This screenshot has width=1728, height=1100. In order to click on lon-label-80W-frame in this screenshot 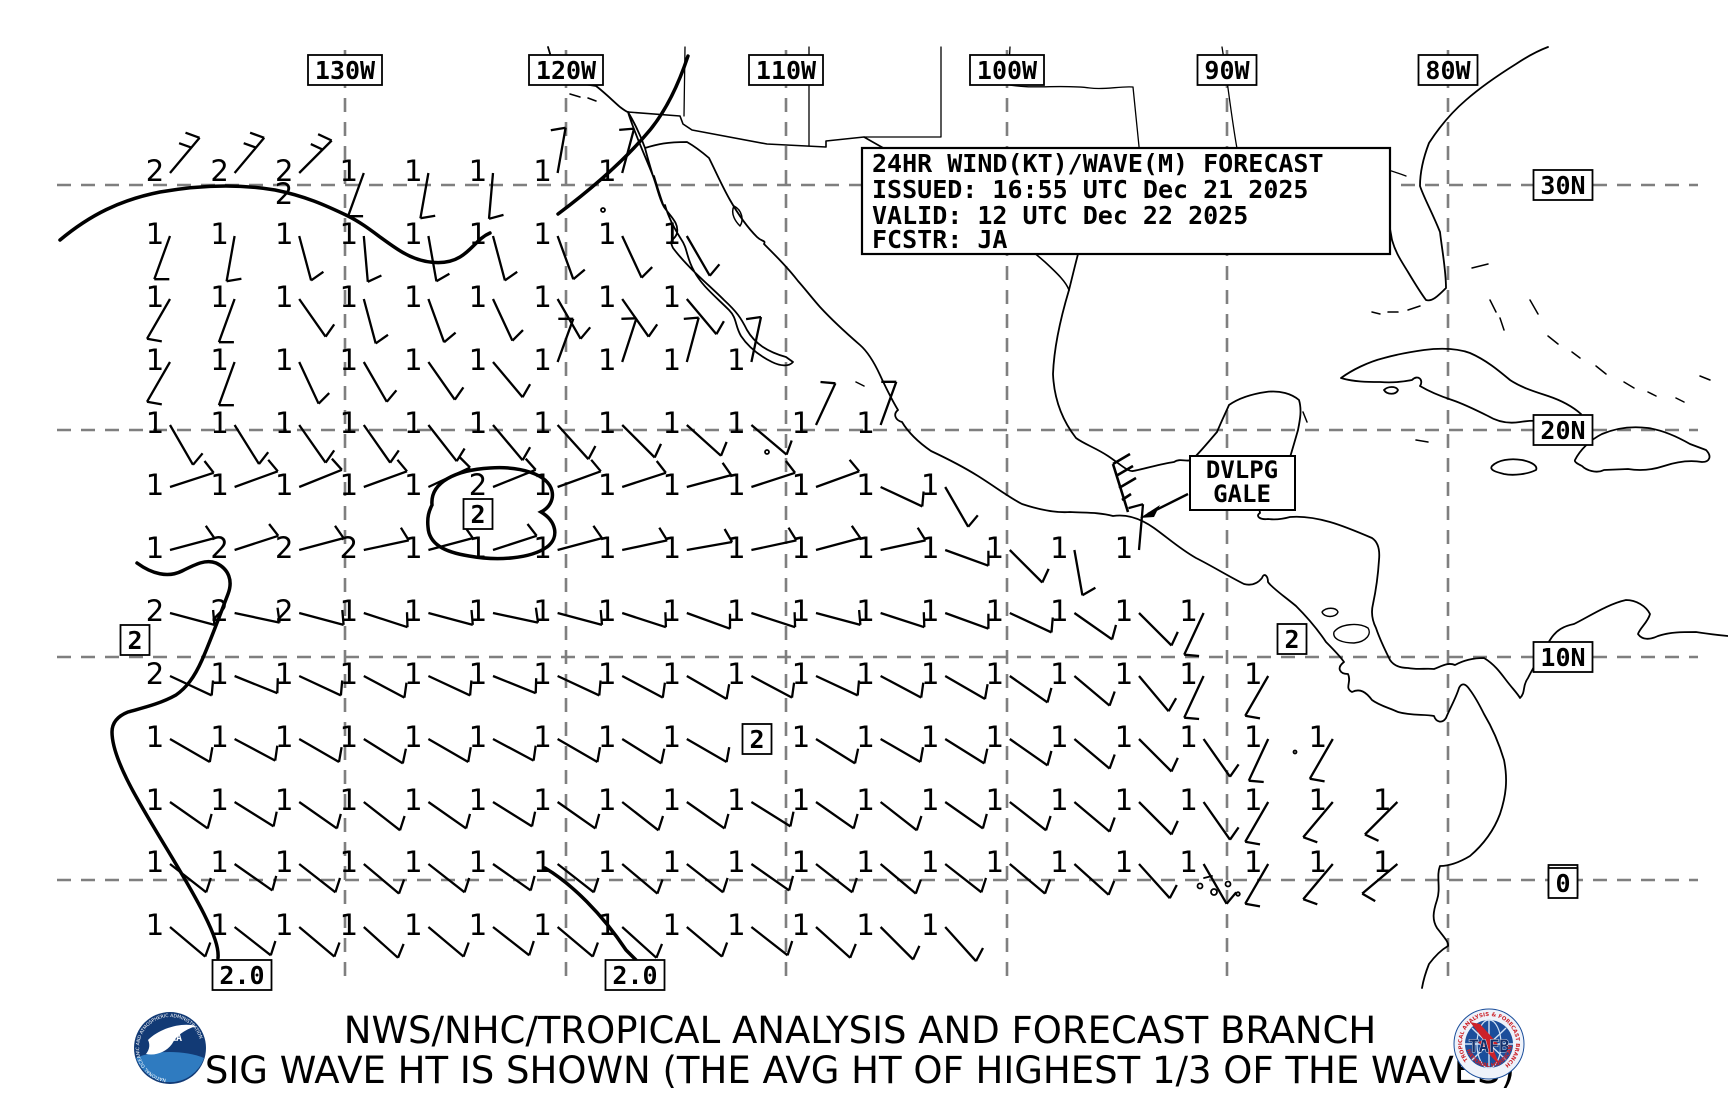, I will do `click(1448, 70)`.